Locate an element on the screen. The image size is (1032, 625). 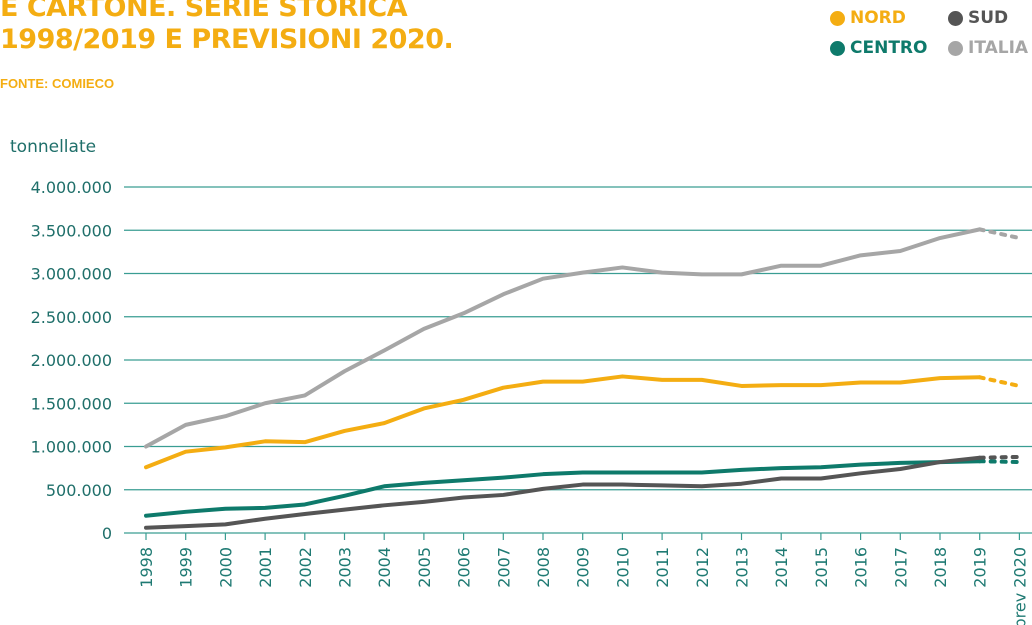
x-tick-label: 2018 is located at coordinates (940, 567).